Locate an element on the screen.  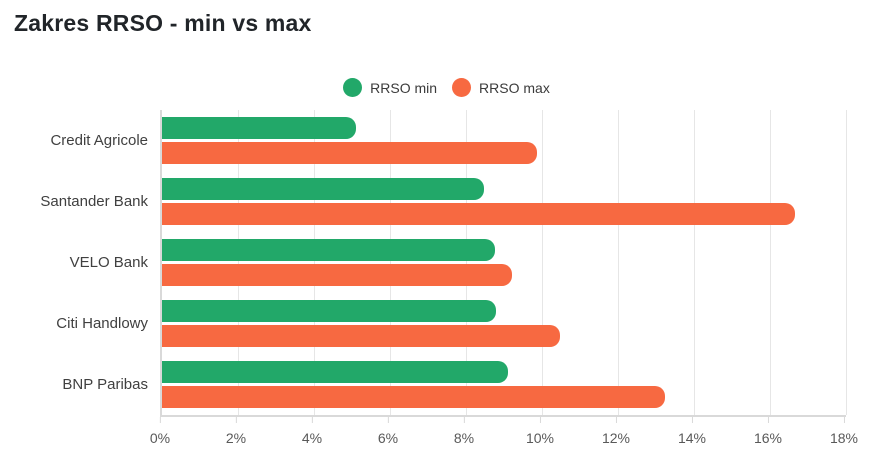
x-tick-label: 10% is located at coordinates (540, 438).